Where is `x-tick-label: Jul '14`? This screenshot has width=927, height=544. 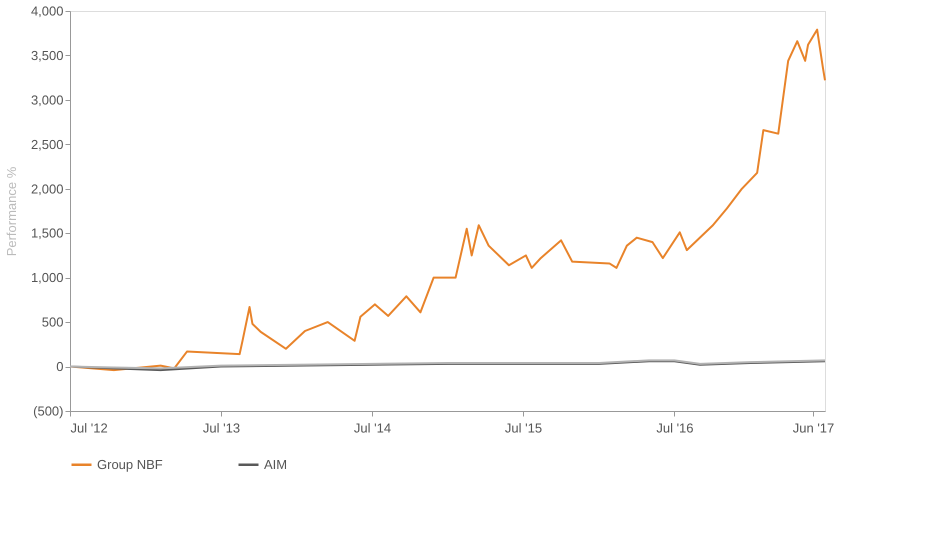
x-tick-label: Jul '14 is located at coordinates (373, 428).